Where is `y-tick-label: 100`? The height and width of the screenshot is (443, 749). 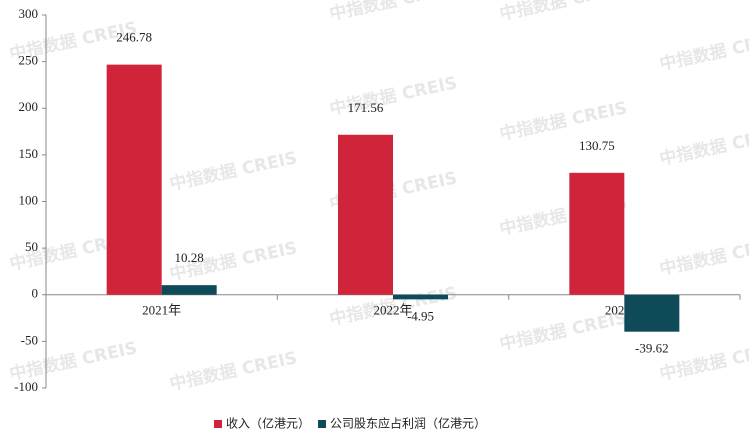
y-tick-label: 100 is located at coordinates (29, 199).